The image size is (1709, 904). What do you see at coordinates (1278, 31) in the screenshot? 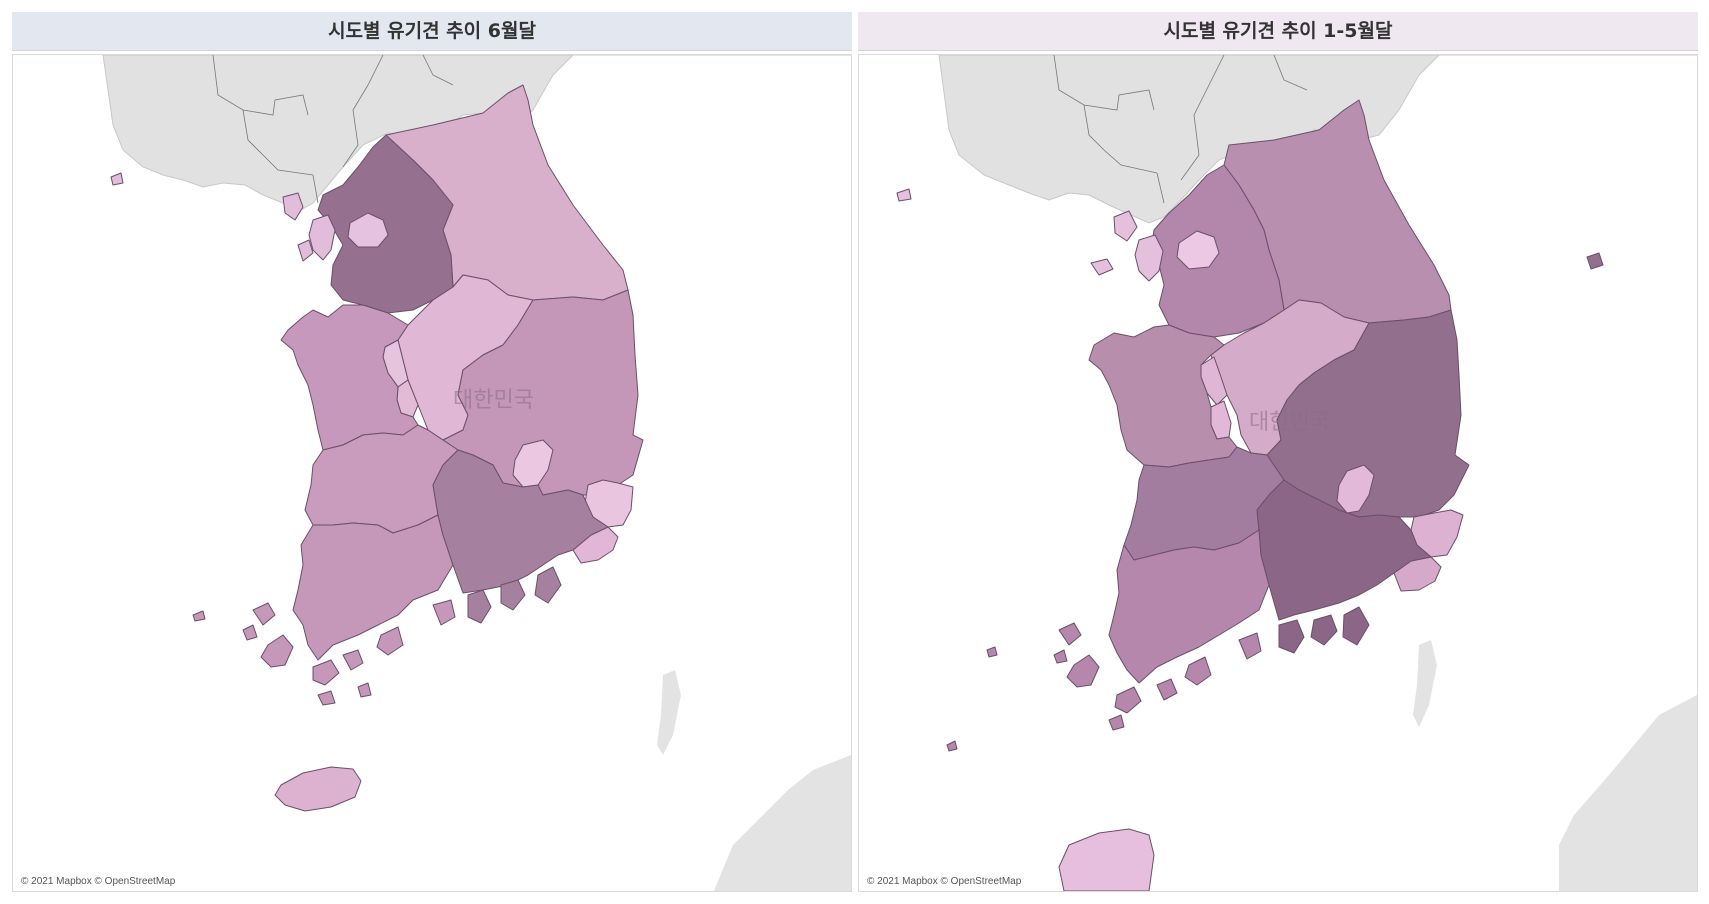
I see `panel-title: 시도별 유기견 추이 1-5월달` at bounding box center [1278, 31].